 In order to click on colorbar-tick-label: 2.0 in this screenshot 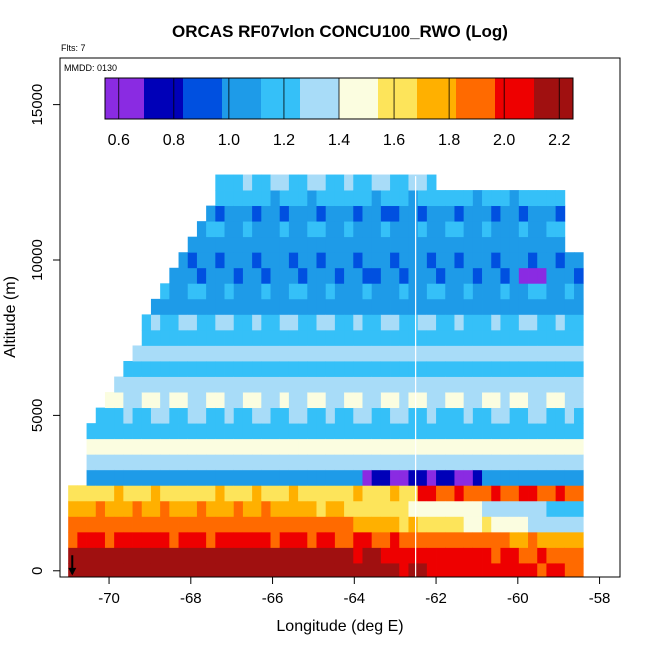, I will do `click(504, 140)`.